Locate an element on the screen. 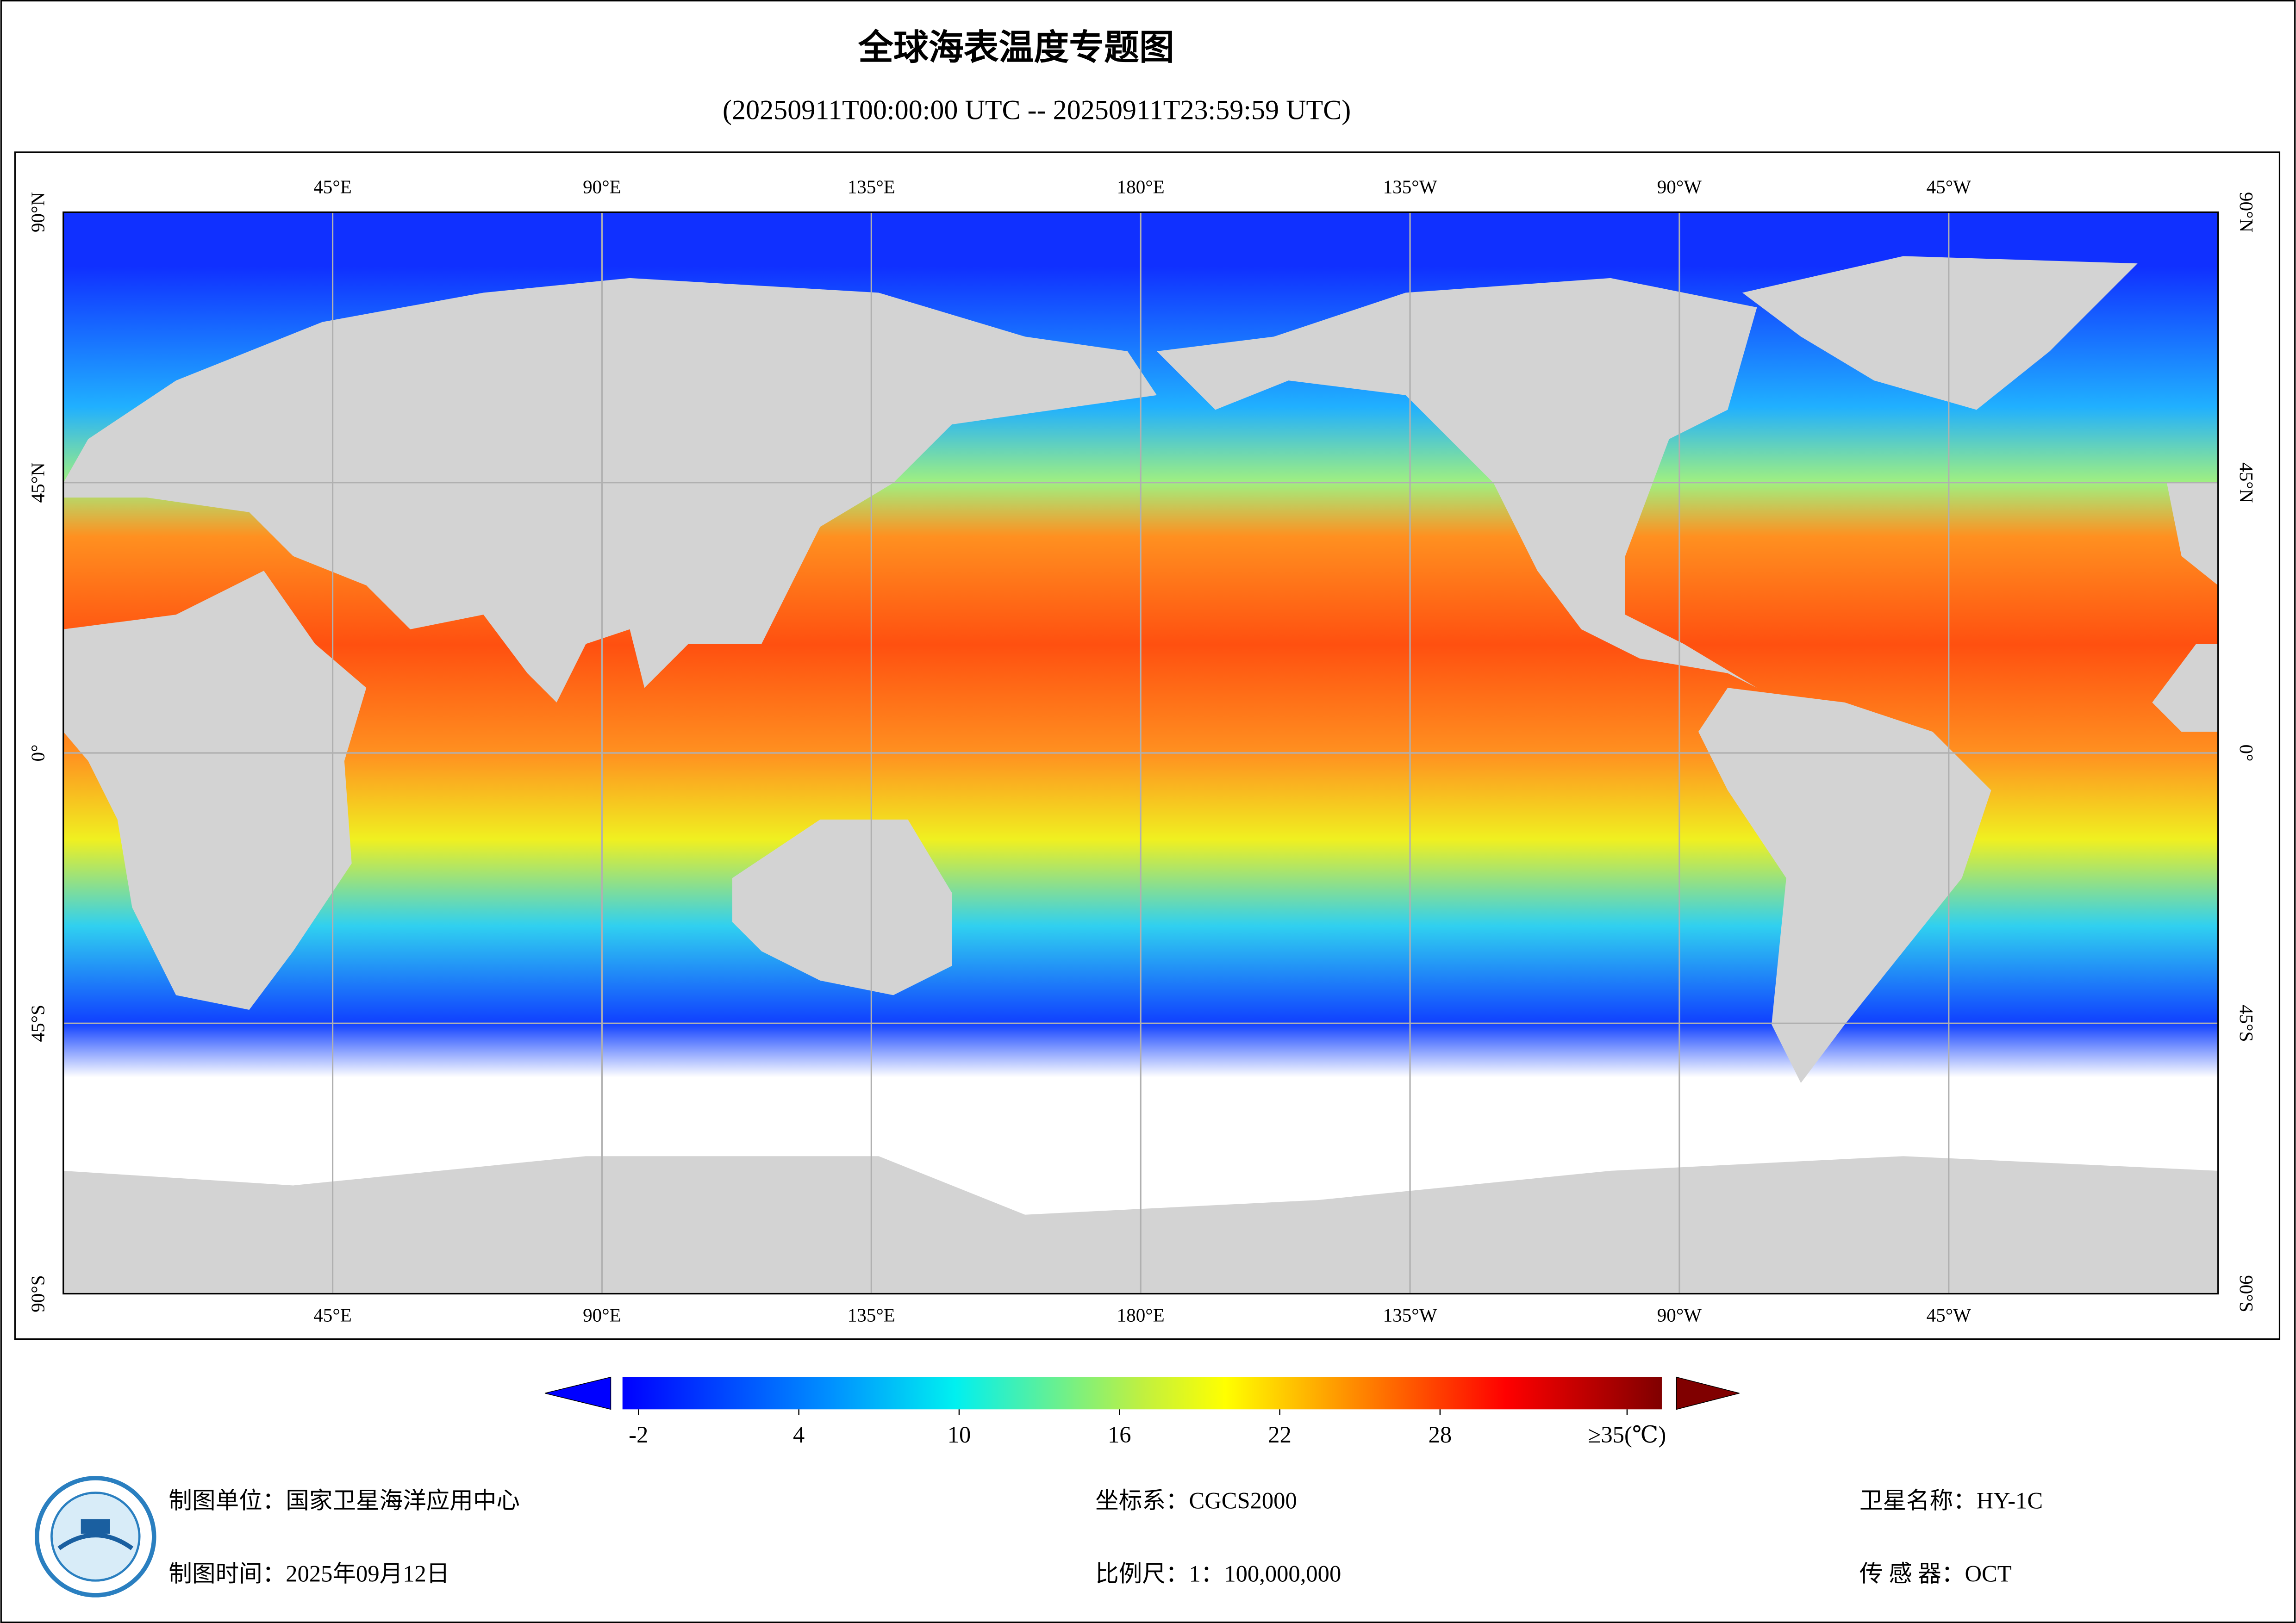  lon-label-bottom: 135°E is located at coordinates (871, 1315).